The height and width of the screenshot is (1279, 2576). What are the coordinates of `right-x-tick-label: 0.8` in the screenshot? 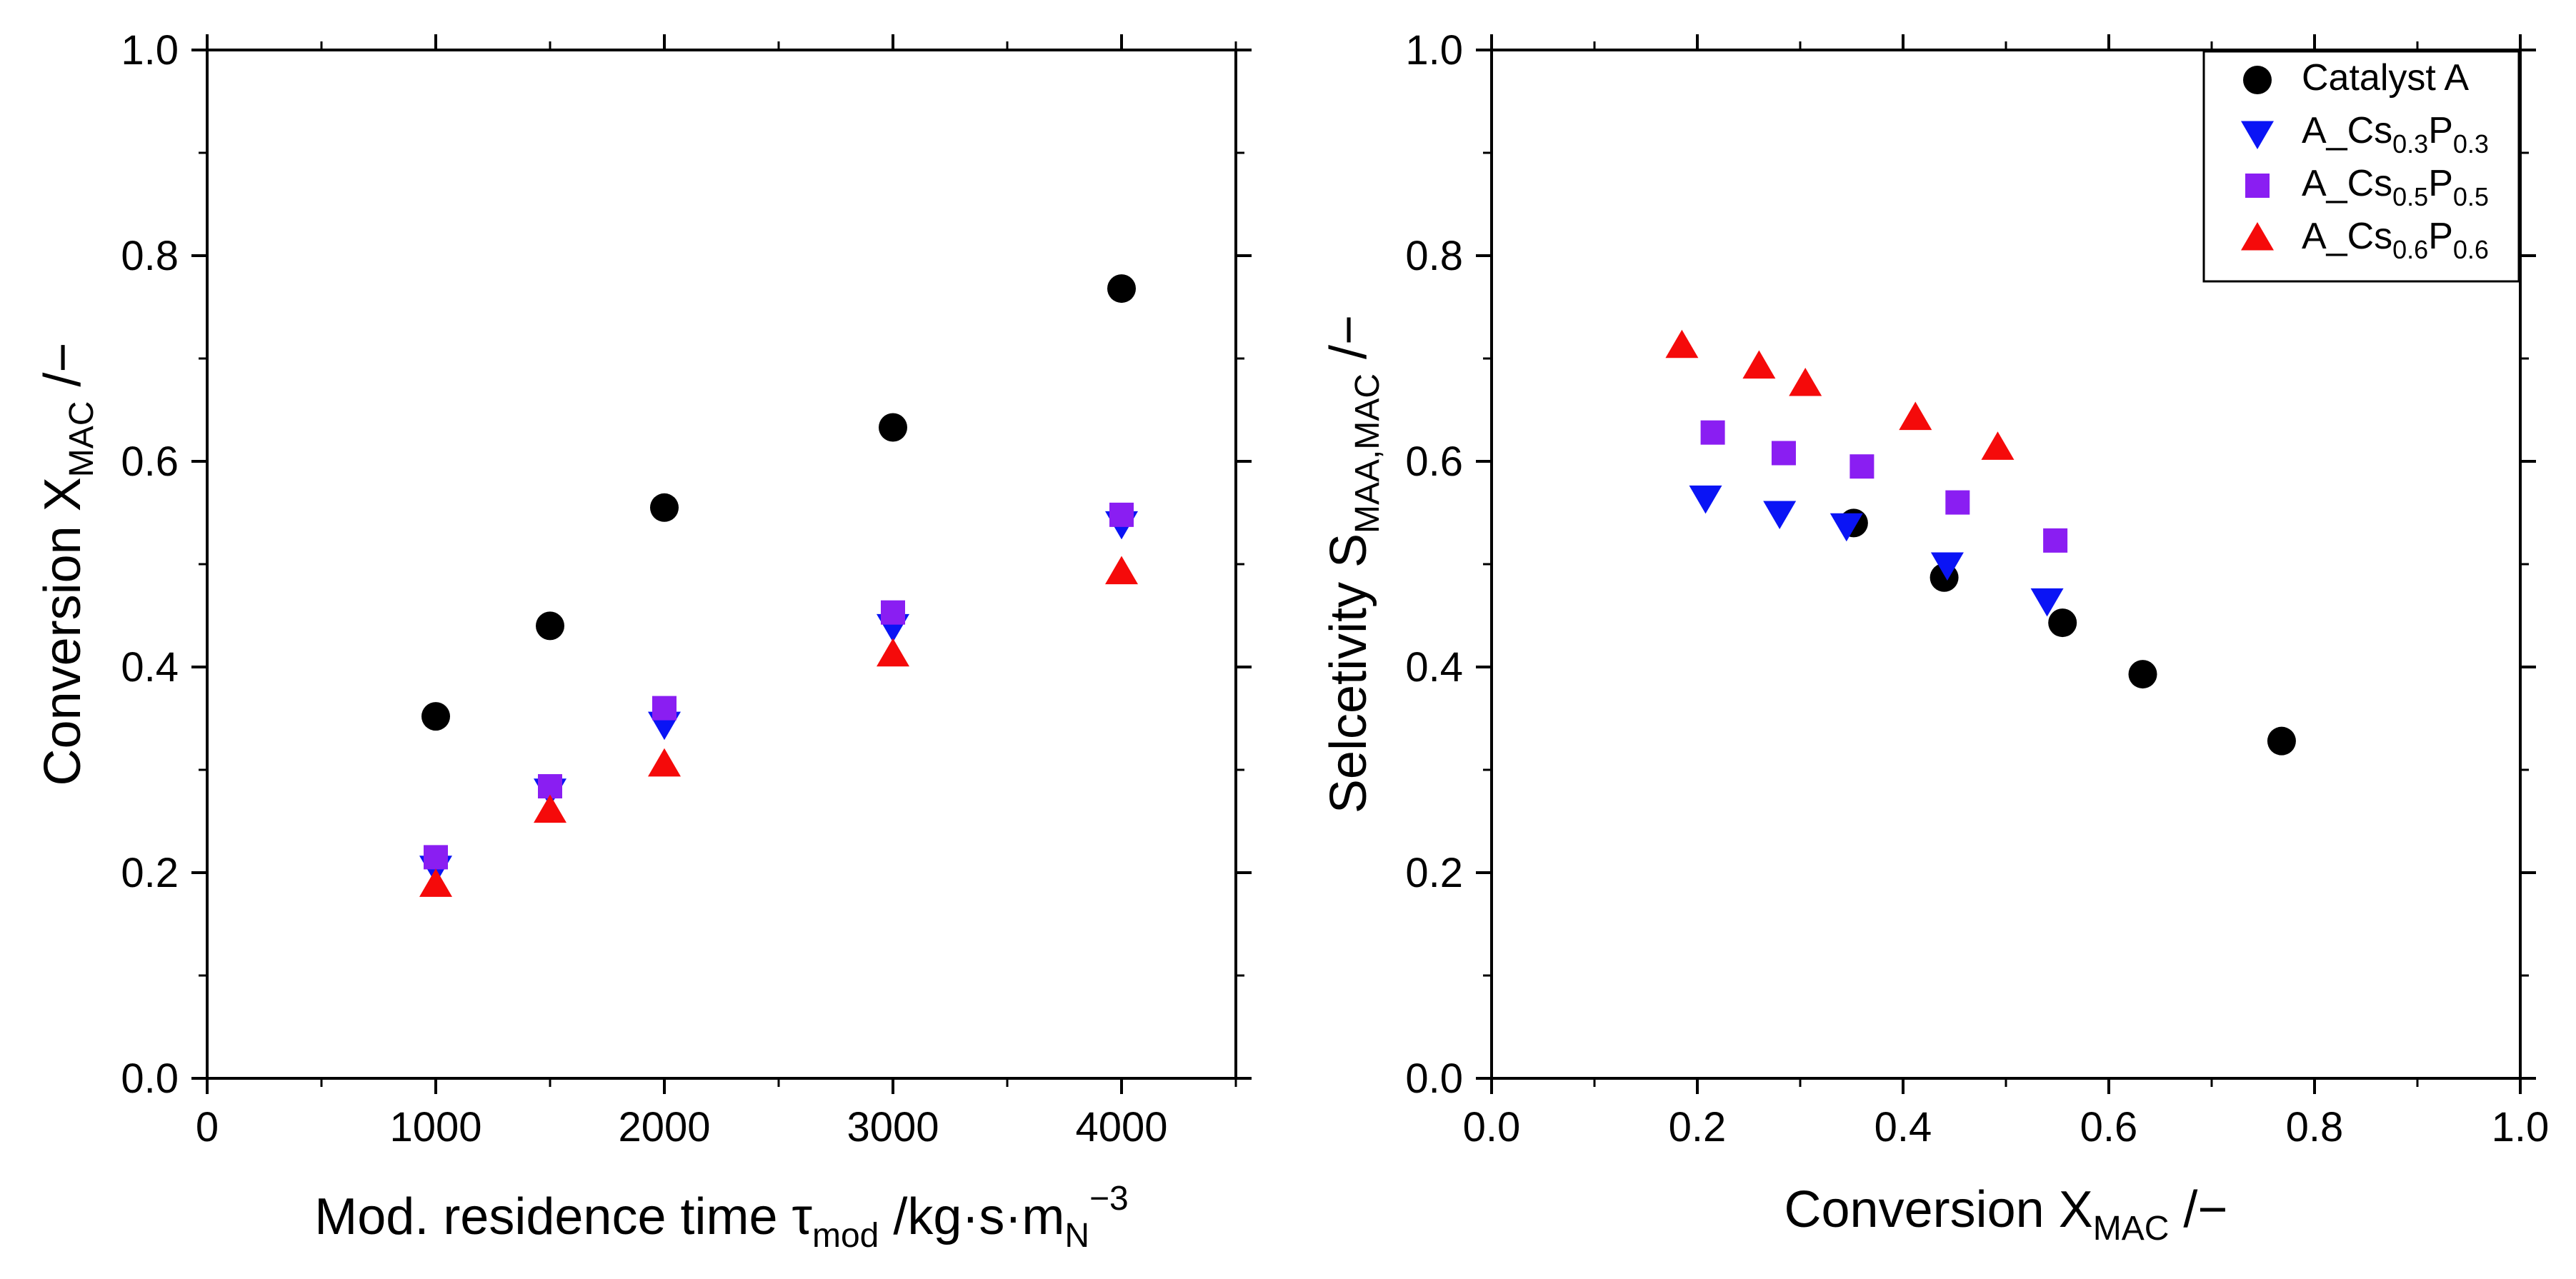 It's located at (2315, 1127).